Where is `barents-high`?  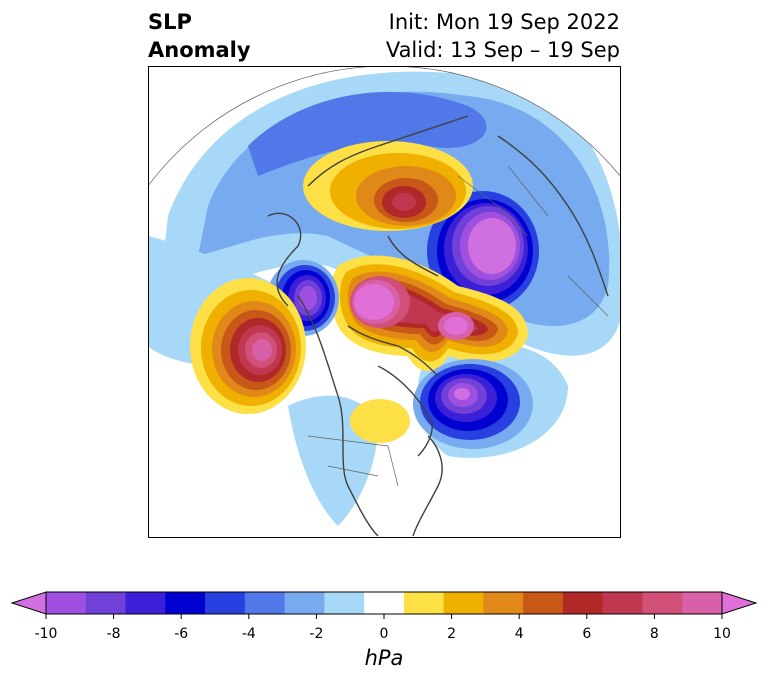 barents-high is located at coordinates (388, 186).